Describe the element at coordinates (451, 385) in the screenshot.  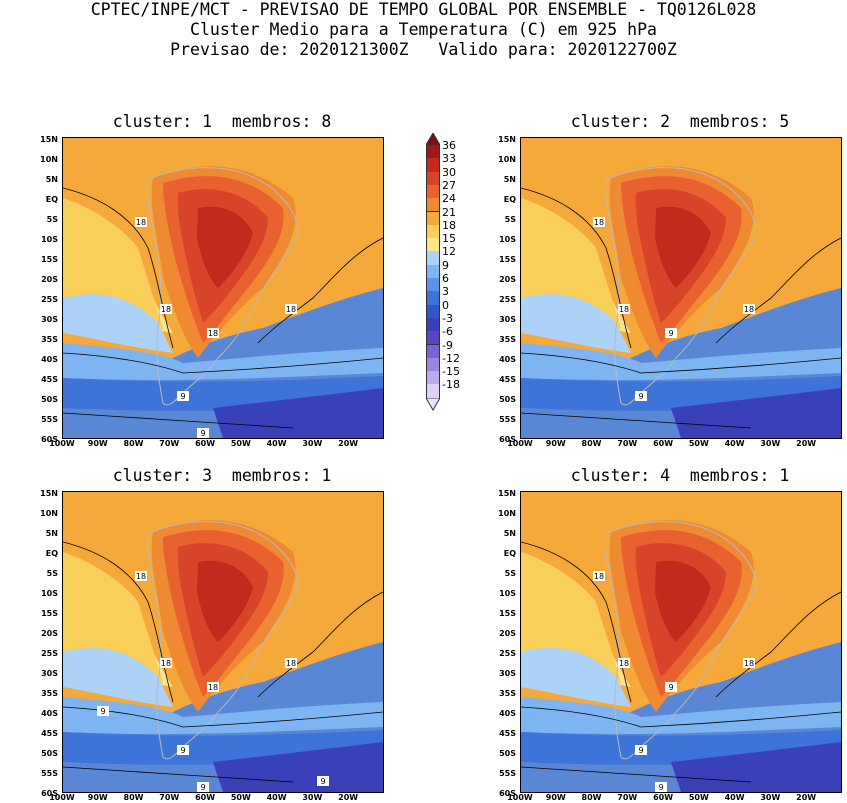
I see `colorbar-label: -18` at that location.